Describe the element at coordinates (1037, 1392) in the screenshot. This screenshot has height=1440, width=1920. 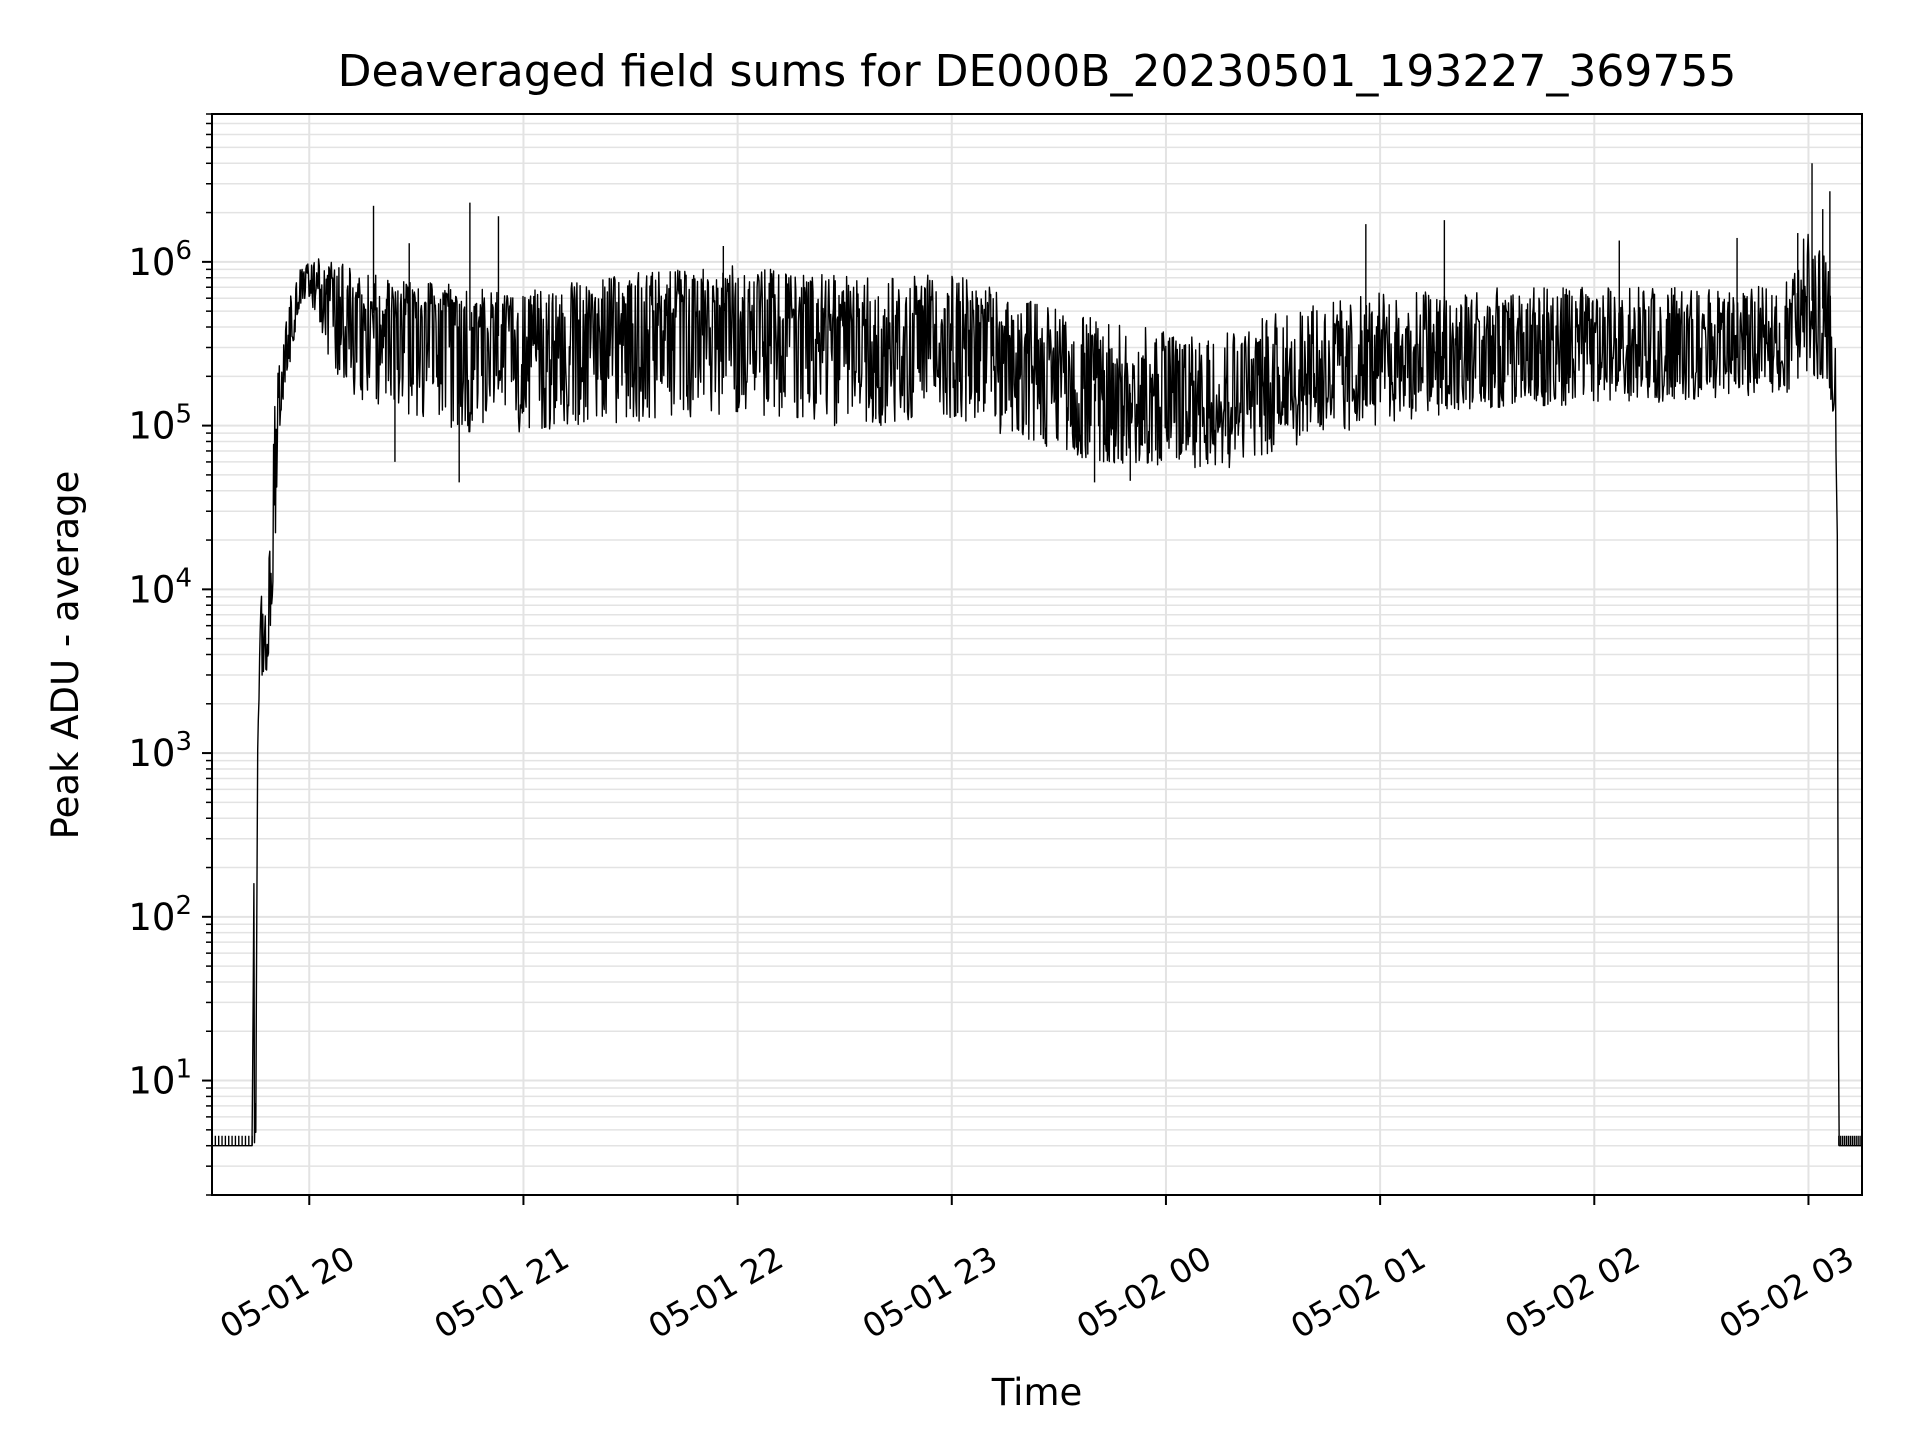
I see `x-axis-label: Time` at that location.